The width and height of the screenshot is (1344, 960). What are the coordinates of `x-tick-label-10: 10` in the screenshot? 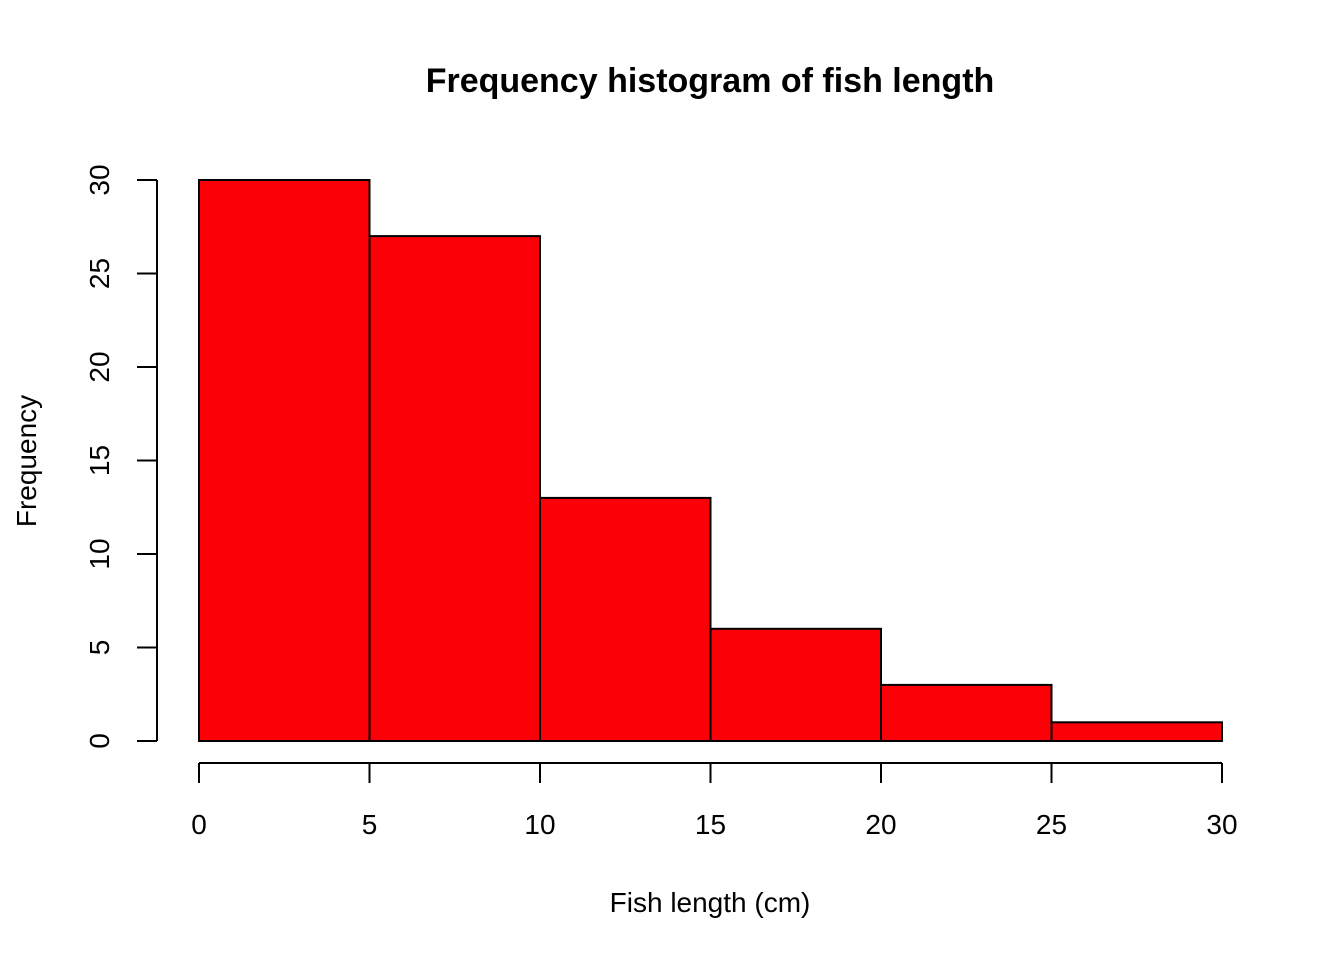 It's located at (539, 824).